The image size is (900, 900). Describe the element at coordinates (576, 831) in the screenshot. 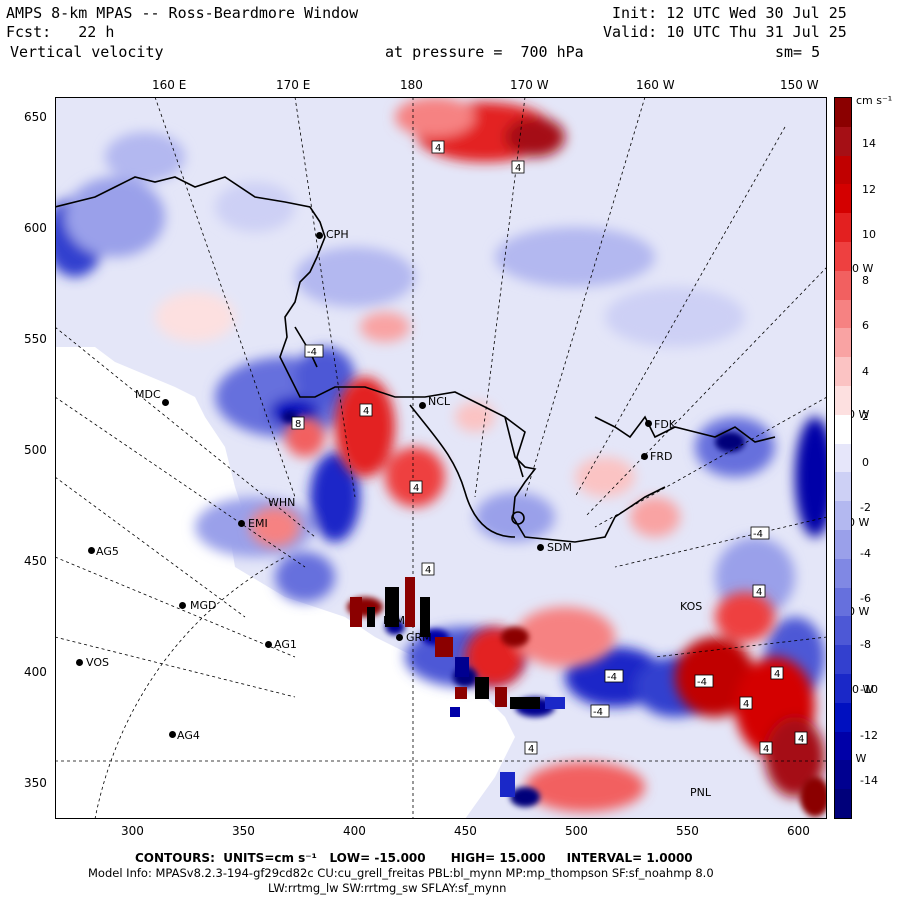

I see `x-tick-label: 500` at that location.